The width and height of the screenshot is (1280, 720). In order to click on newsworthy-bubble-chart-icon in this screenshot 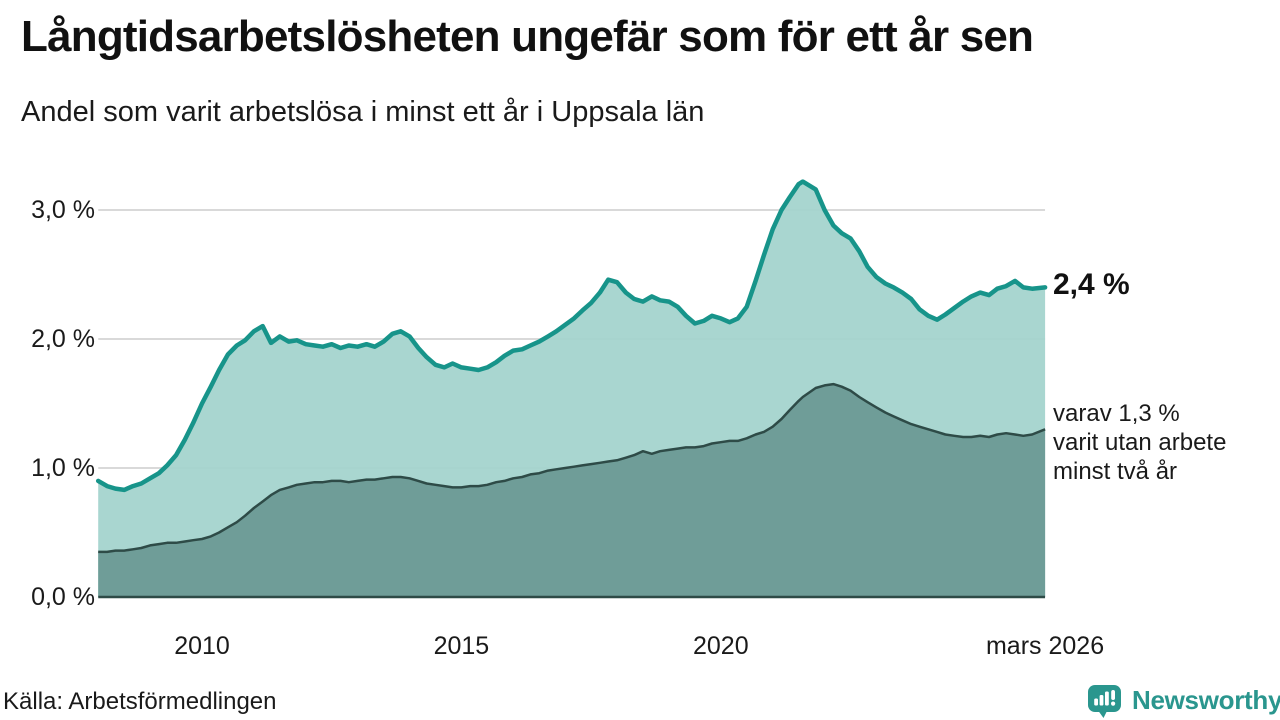, I will do `click(1104, 701)`.